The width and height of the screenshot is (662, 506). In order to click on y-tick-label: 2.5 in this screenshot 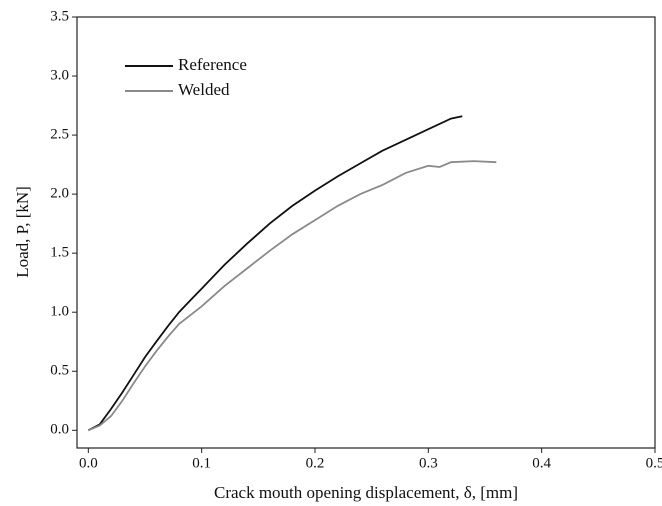, I will do `click(59, 135)`.